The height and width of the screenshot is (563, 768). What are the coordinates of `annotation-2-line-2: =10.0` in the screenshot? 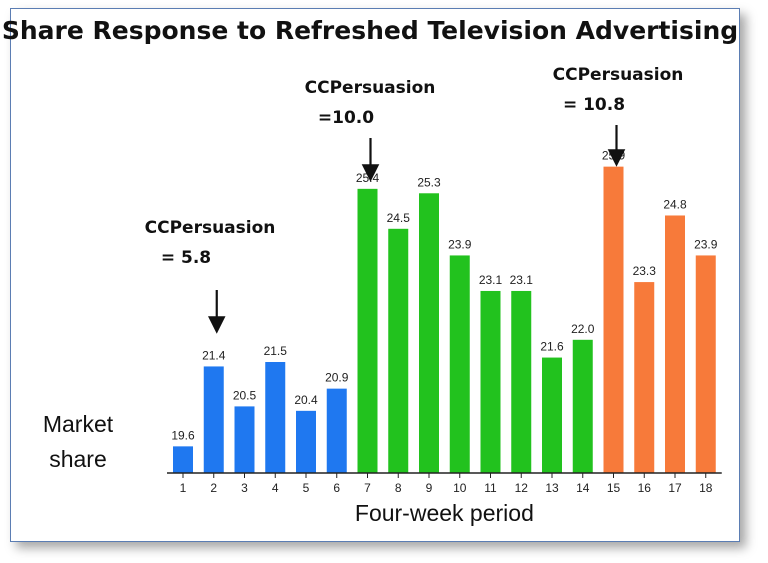 It's located at (346, 118).